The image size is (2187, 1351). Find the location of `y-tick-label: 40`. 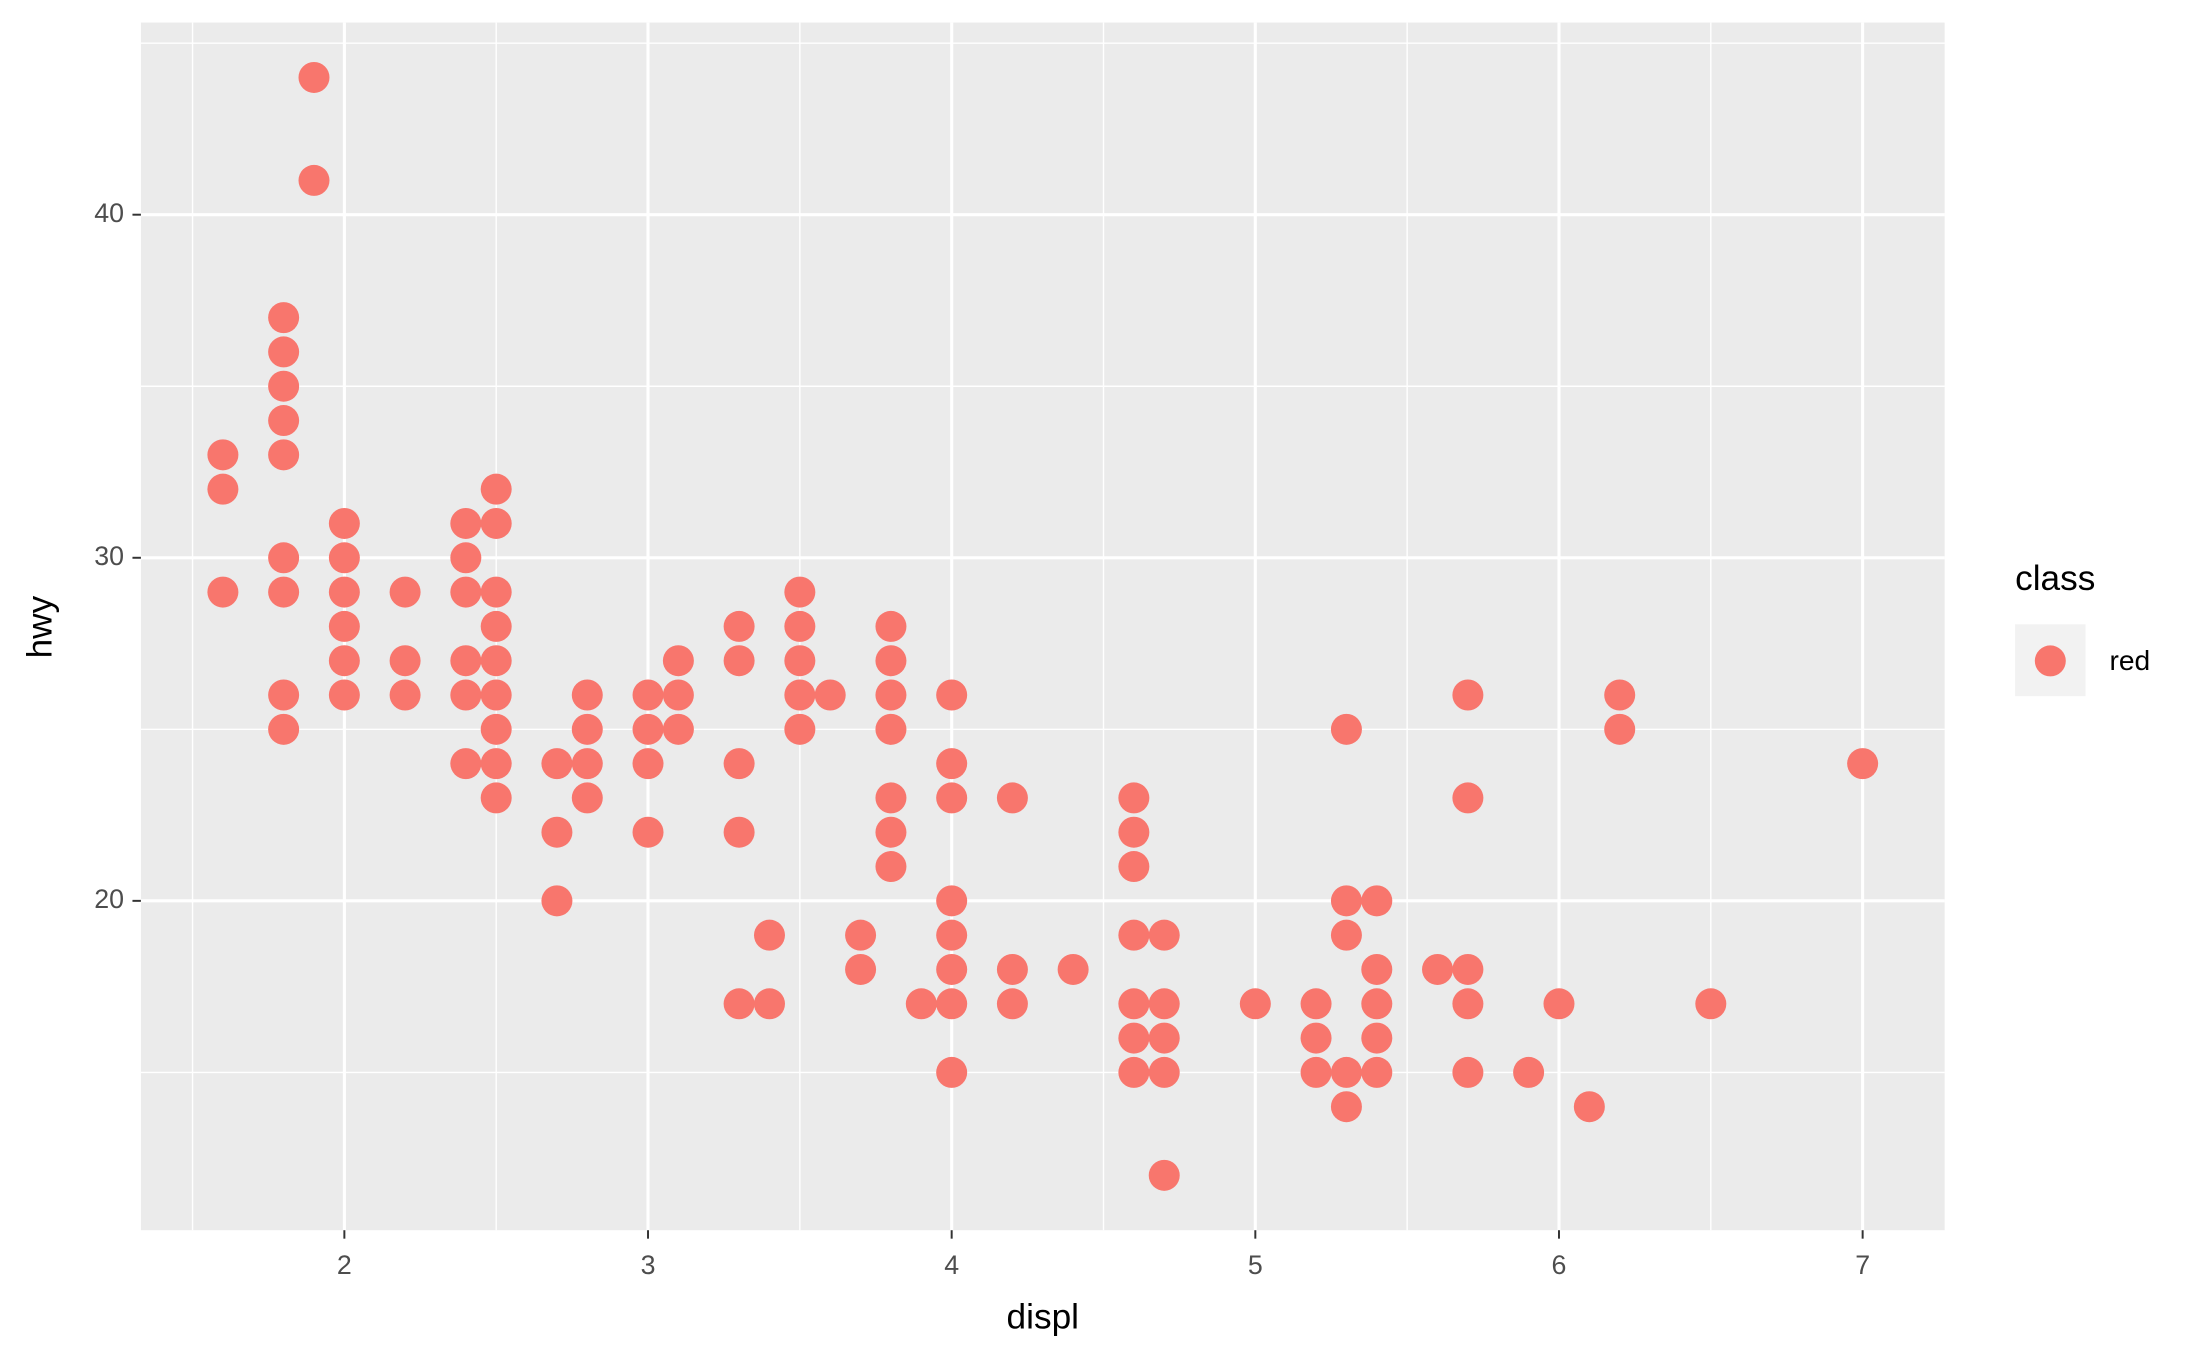

y-tick-label: 40 is located at coordinates (109, 213).